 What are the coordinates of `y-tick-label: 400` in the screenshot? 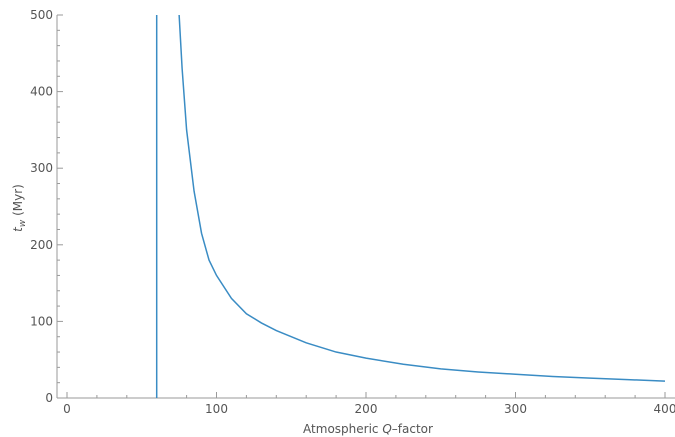 It's located at (41, 92).